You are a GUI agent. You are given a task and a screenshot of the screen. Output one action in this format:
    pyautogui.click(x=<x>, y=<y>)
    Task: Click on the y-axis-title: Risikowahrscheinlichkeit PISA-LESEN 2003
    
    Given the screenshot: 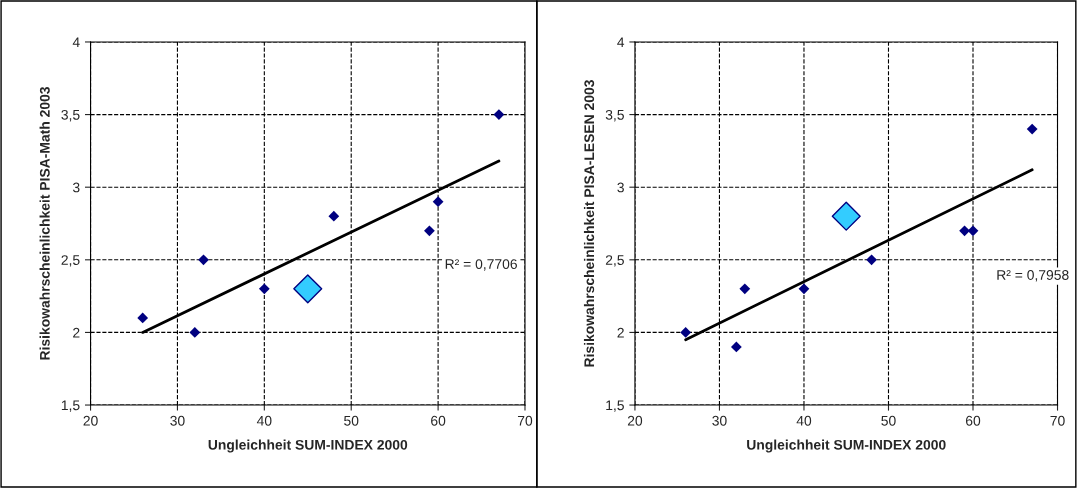 What is the action you would take?
    pyautogui.click(x=589, y=223)
    